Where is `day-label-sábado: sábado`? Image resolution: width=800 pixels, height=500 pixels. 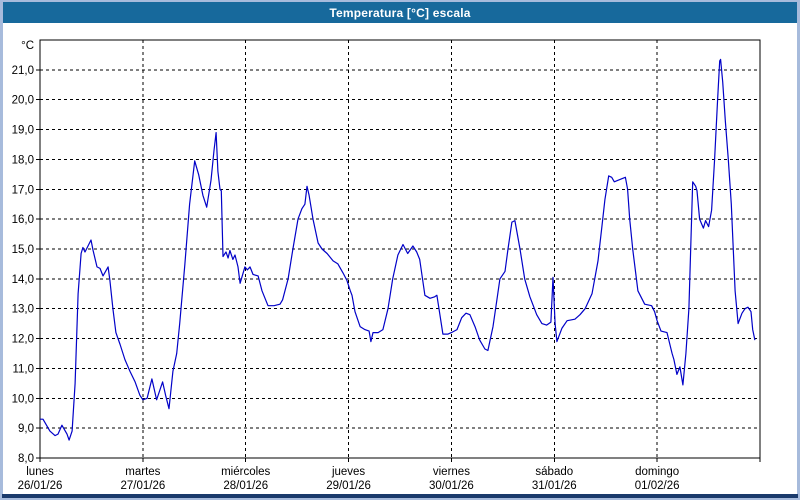 day-label-sábado: sábado is located at coordinates (554, 472).